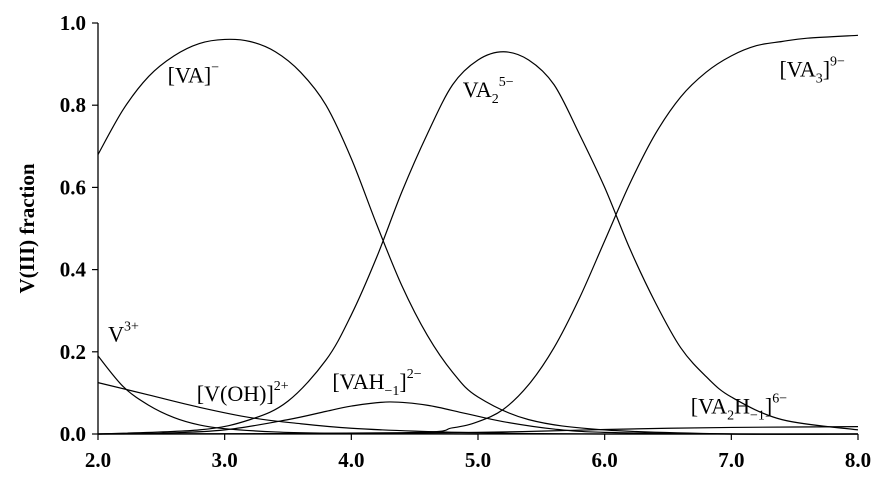  What do you see at coordinates (73, 352) in the screenshot?
I see `y-tick-label: 0.2` at bounding box center [73, 352].